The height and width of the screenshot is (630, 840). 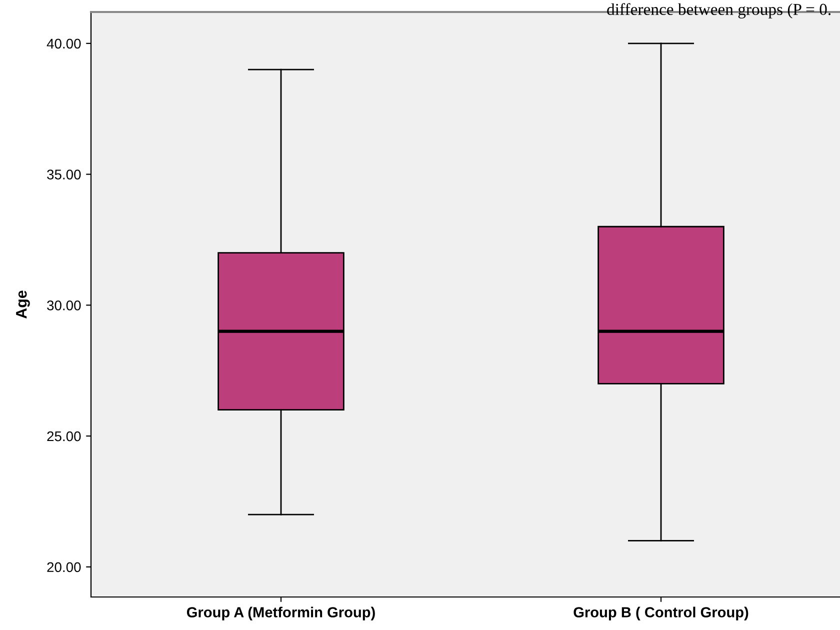 What do you see at coordinates (64, 305) in the screenshot?
I see `y-tick-label: 30.00` at bounding box center [64, 305].